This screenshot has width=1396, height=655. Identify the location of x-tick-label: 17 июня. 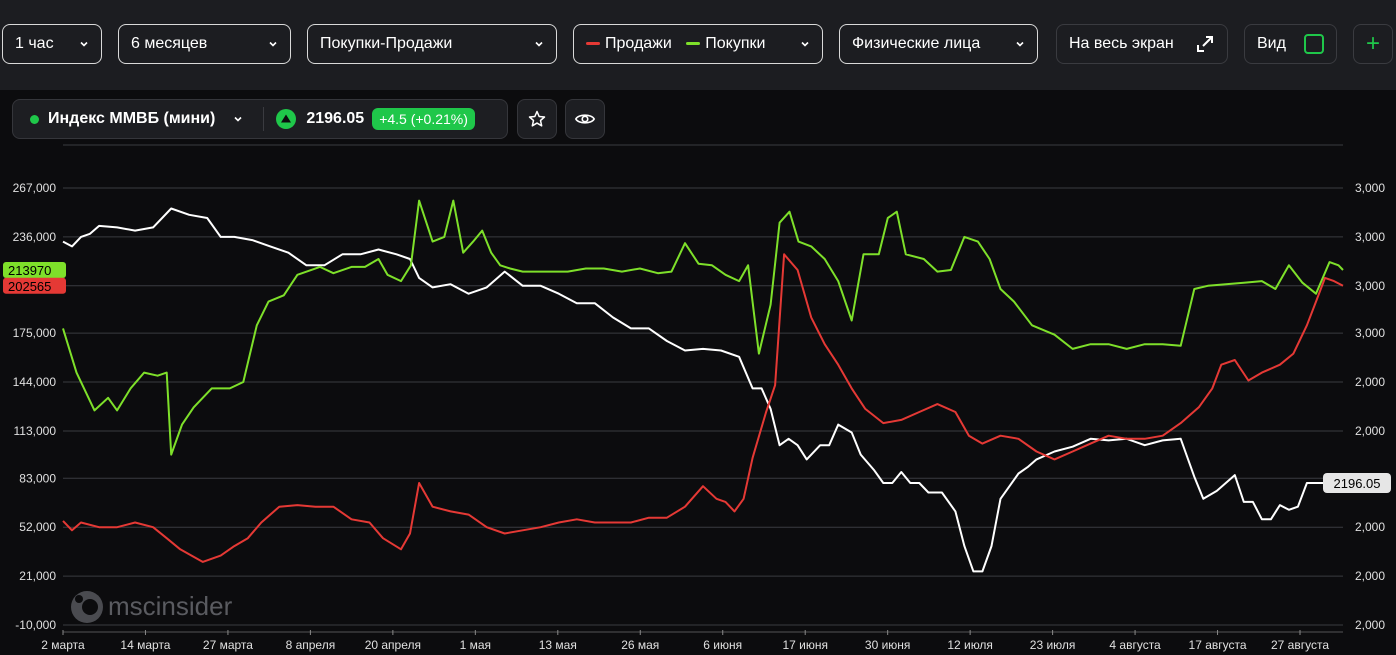
(805, 645).